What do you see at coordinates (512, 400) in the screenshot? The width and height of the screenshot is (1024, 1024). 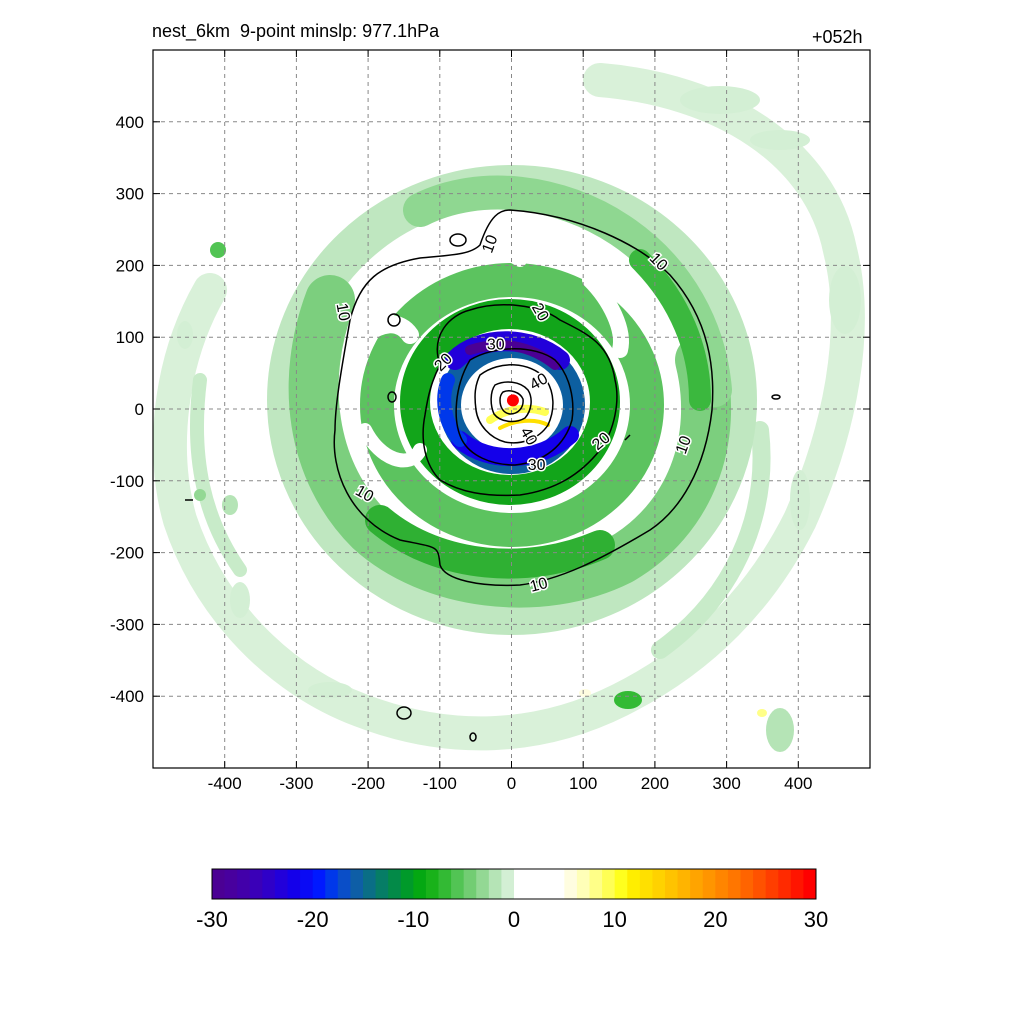 I see `storm-center-marker` at bounding box center [512, 400].